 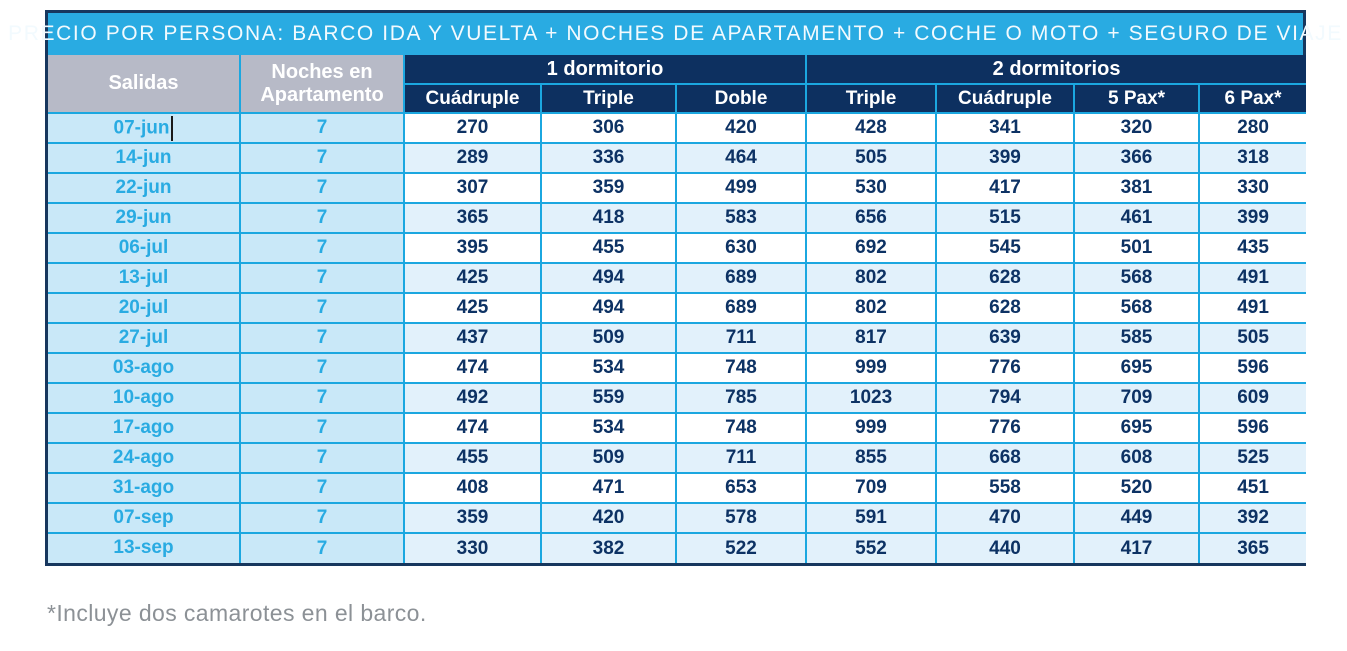 What do you see at coordinates (741, 428) in the screenshot?
I see `price-cell: 748` at bounding box center [741, 428].